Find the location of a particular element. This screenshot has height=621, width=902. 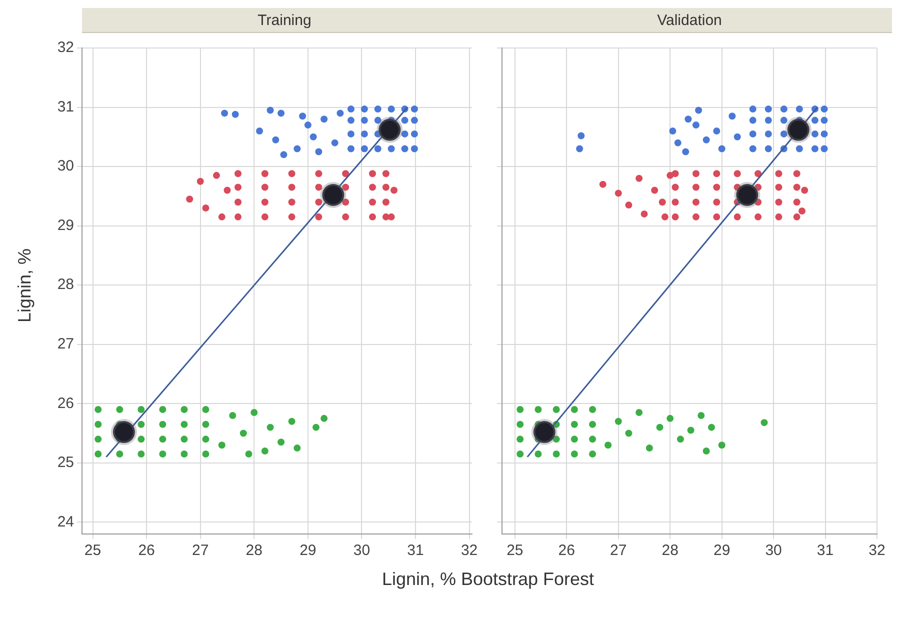

y-tick-label: 30 is located at coordinates (65, 166).